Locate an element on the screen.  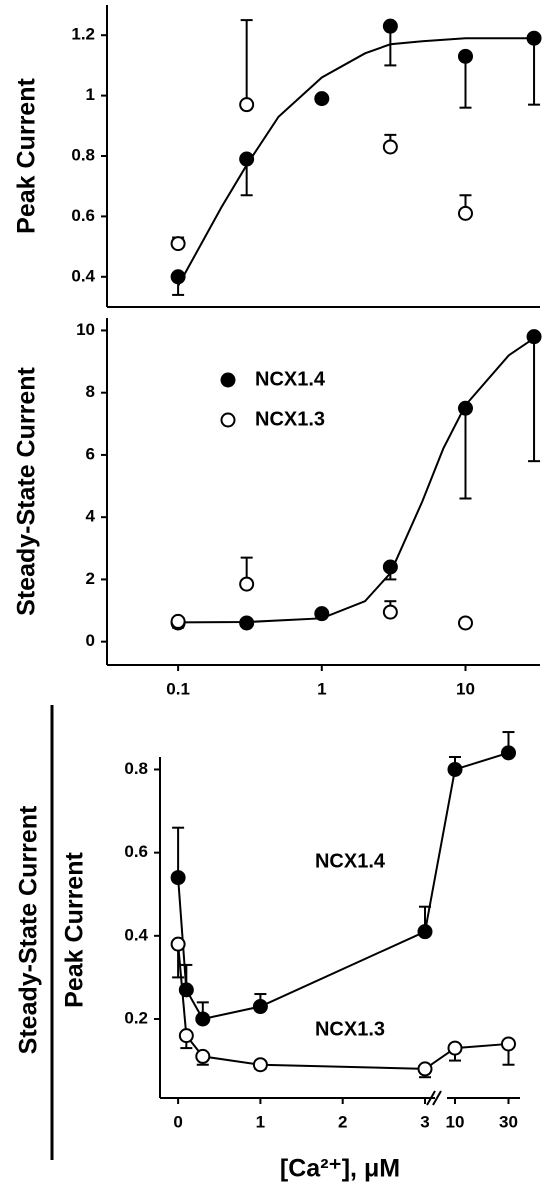
x-tick-label: 3 is located at coordinates (424, 1121).